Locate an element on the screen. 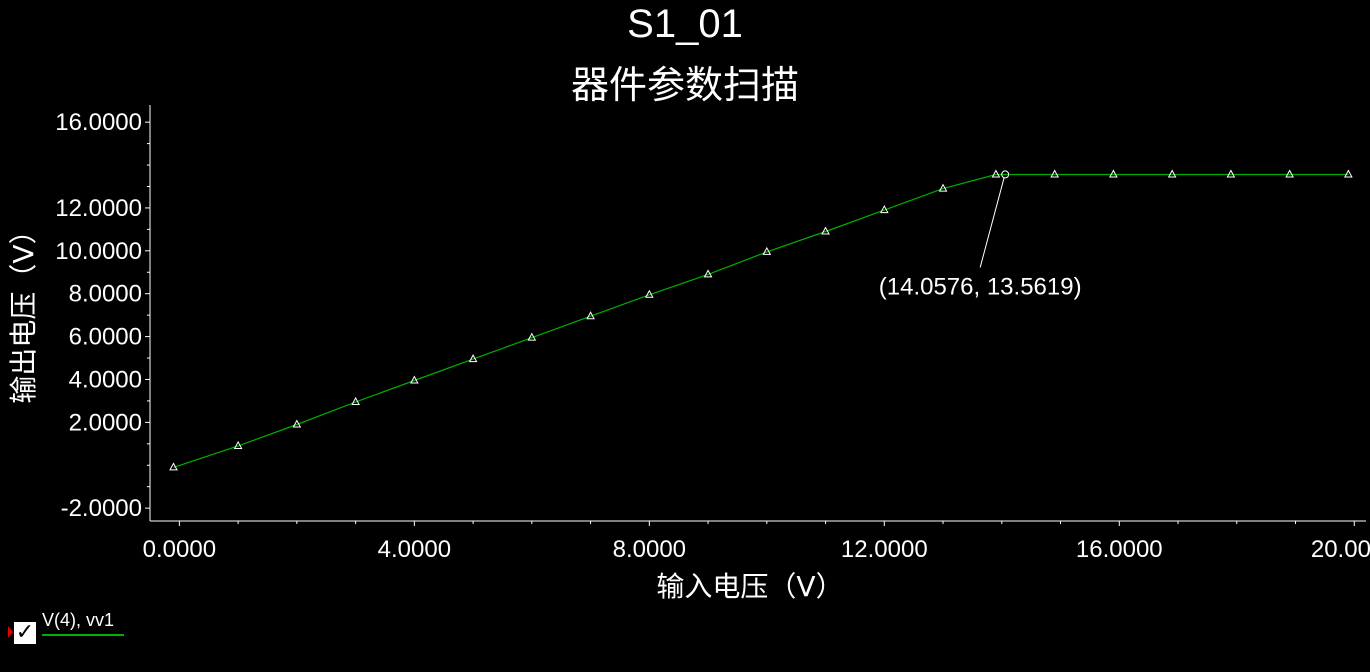 The width and height of the screenshot is (1370, 672). y-tick-label: 12.0000 is located at coordinates (98, 208).